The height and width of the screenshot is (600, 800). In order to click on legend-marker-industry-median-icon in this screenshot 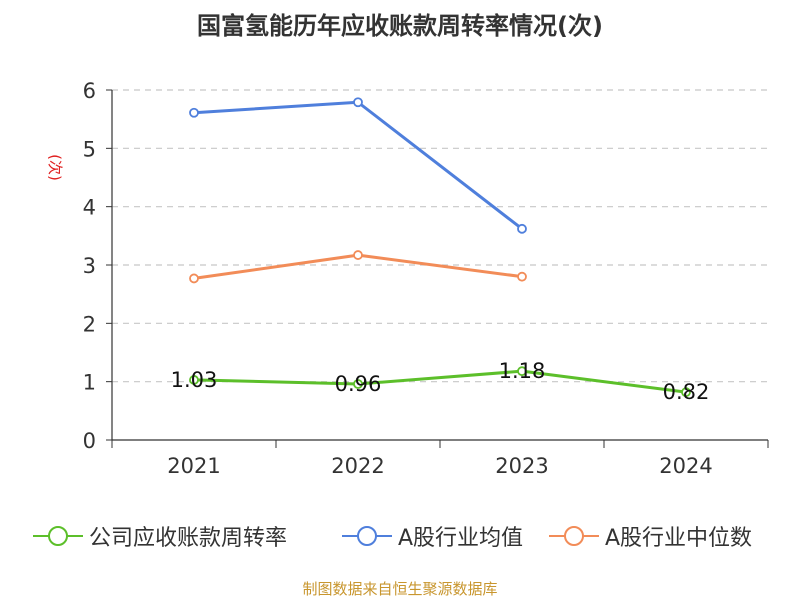, I will do `click(574, 536)`.